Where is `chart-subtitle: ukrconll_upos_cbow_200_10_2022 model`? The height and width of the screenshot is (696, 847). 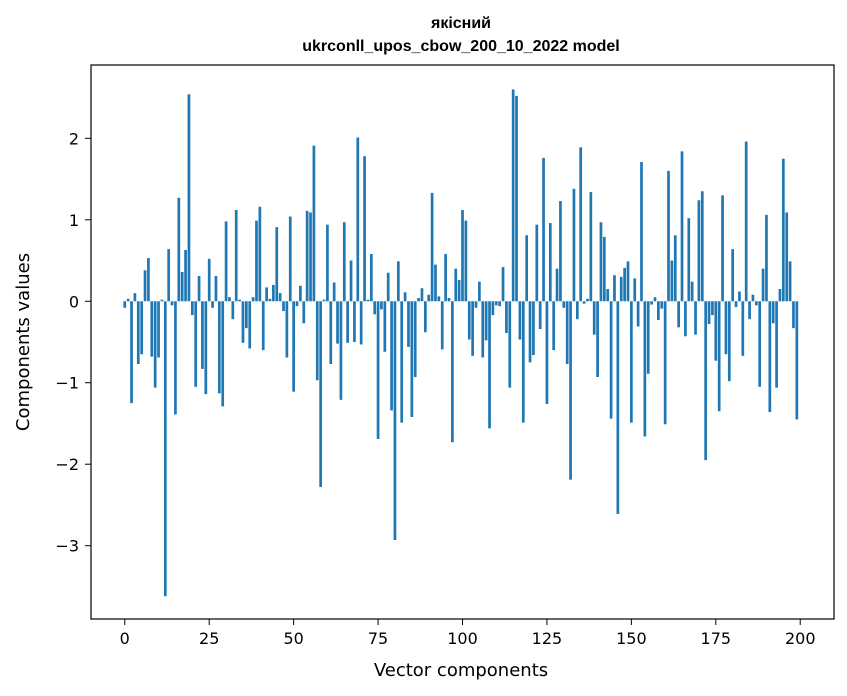 chart-subtitle: ukrconll_upos_cbow_200_10_2022 model is located at coordinates (460, 46).